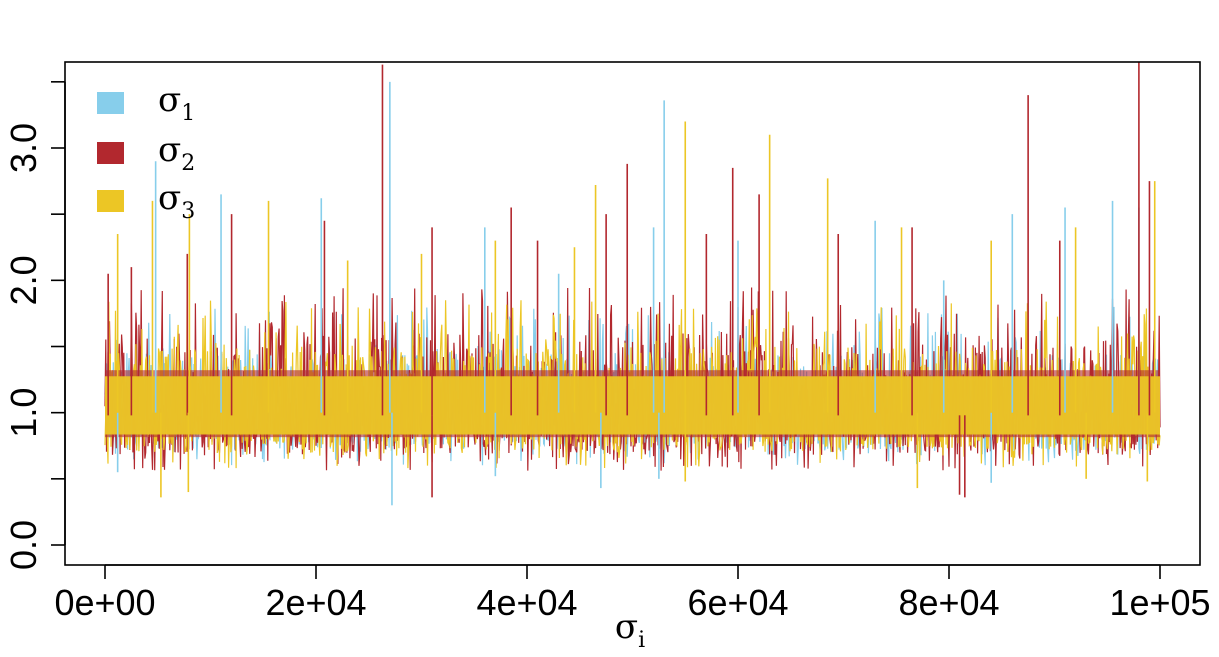 The width and height of the screenshot is (1219, 657). Describe the element at coordinates (176, 201) in the screenshot. I see `legend-label-sigma-3: σ3` at that location.